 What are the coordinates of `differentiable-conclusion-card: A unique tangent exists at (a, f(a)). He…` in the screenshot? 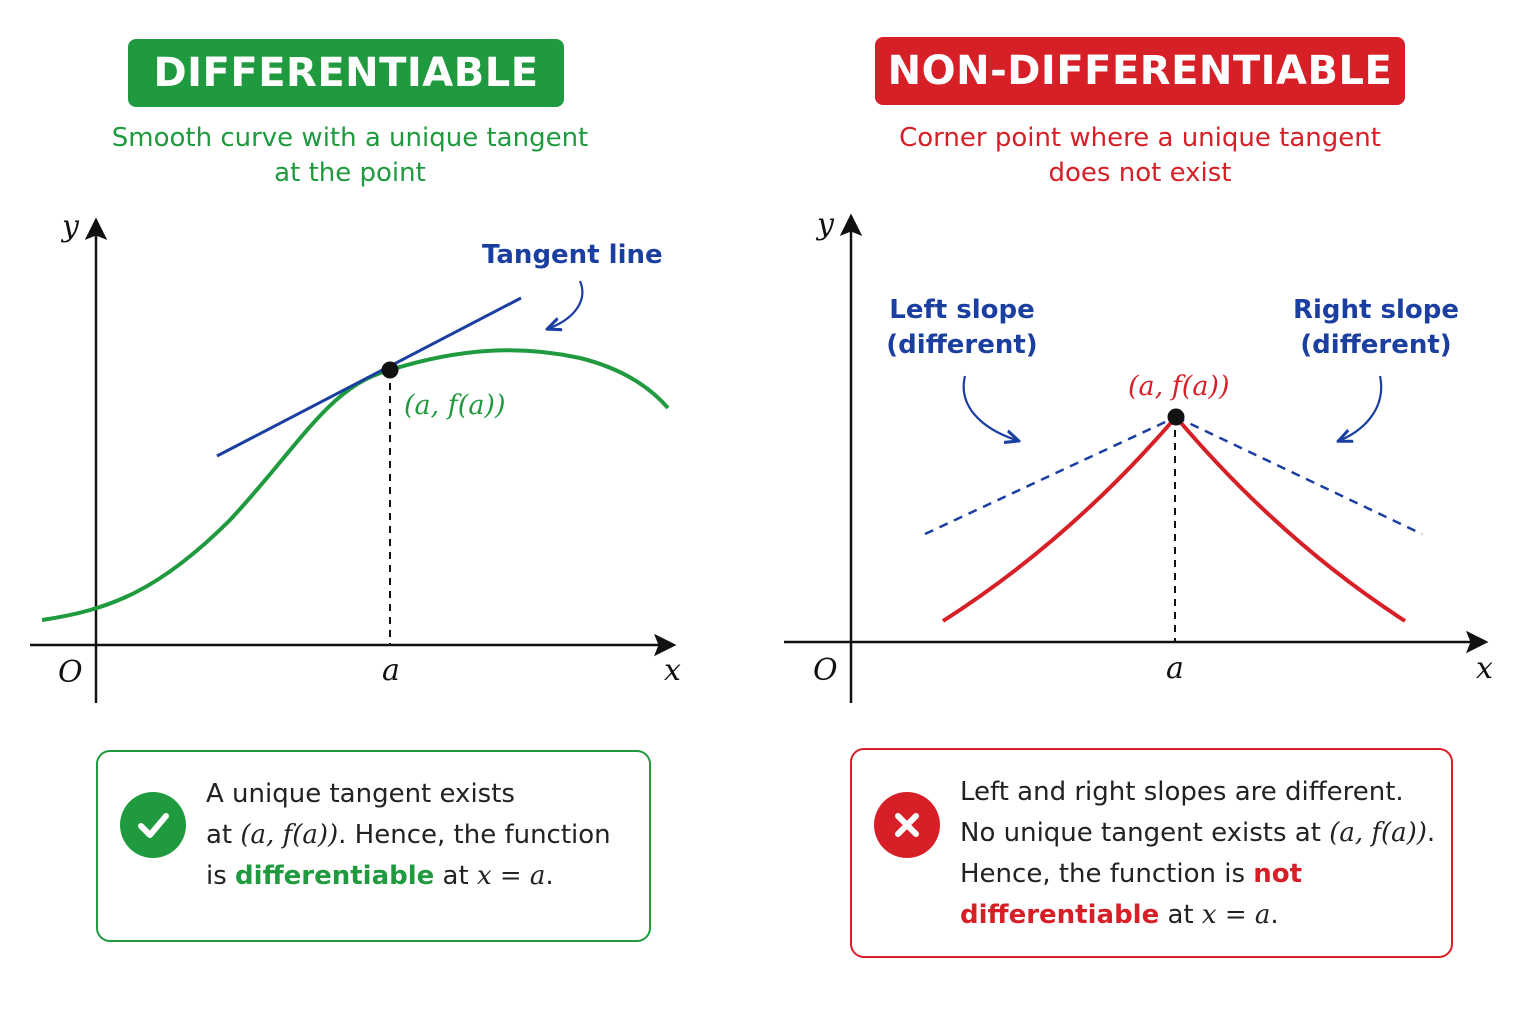 It's located at (373, 846).